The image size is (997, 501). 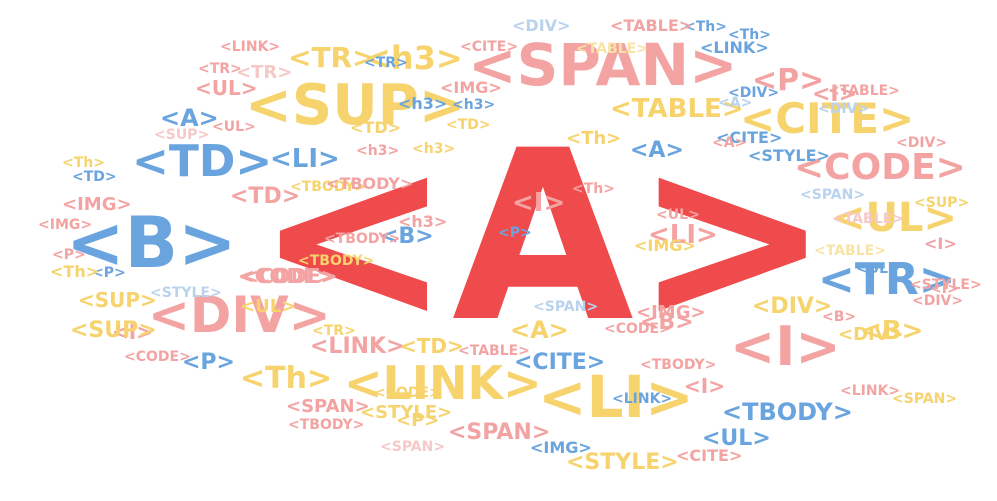 I want to click on word-45: <B>, so click(x=667, y=322).